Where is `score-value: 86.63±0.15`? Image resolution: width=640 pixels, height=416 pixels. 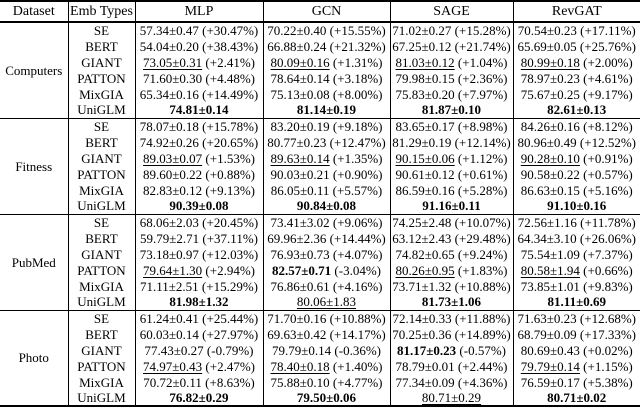
score-value: 86.63±0.15 is located at coordinates (550, 190).